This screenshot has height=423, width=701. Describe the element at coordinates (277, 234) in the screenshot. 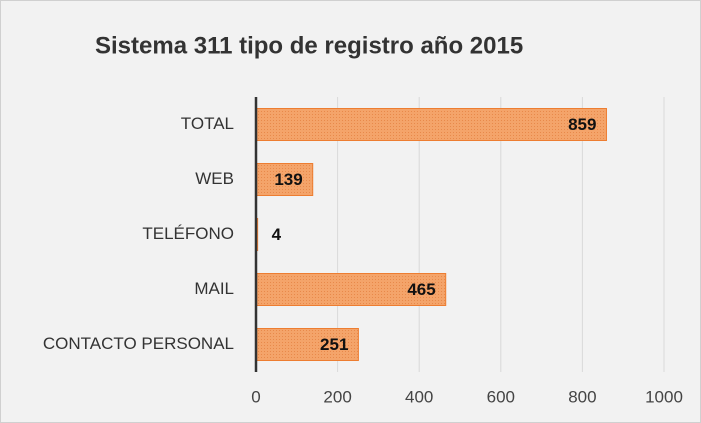

I see `value-label: 4` at that location.